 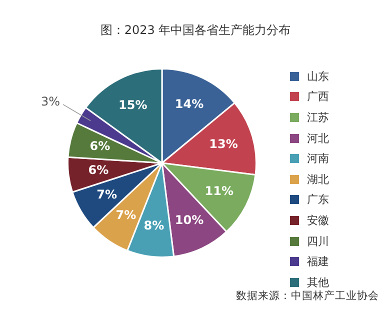 I want to click on chart-title: 图：2023 年中国各省生产能力分布, so click(x=195, y=30).